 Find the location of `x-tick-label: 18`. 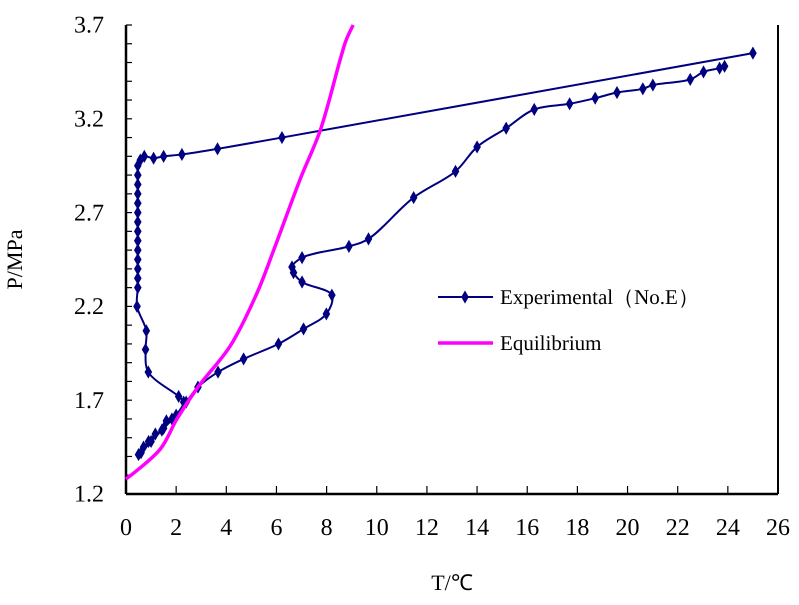

x-tick-label: 18 is located at coordinates (577, 528).